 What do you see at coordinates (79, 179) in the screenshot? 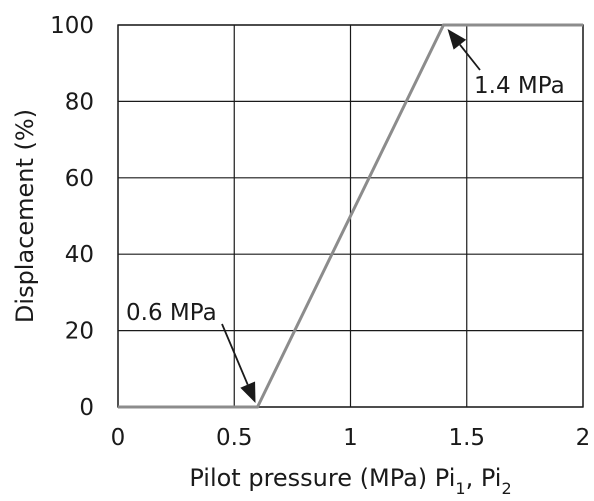
I see `y-tick-label: 60` at bounding box center [79, 179].